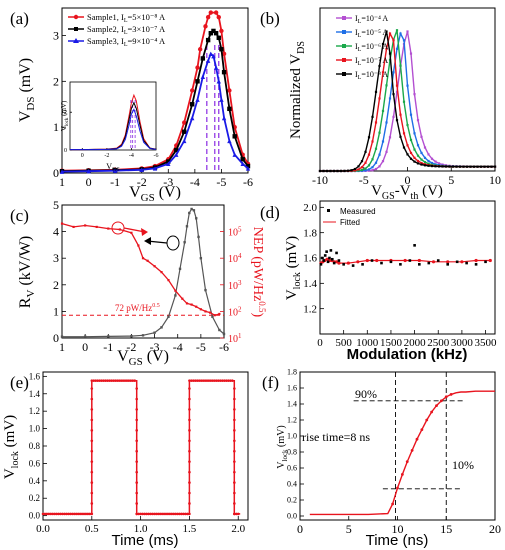  What do you see at coordinates (115, 182) in the screenshot?
I see `a-xtick-label-2: -1` at bounding box center [115, 182].